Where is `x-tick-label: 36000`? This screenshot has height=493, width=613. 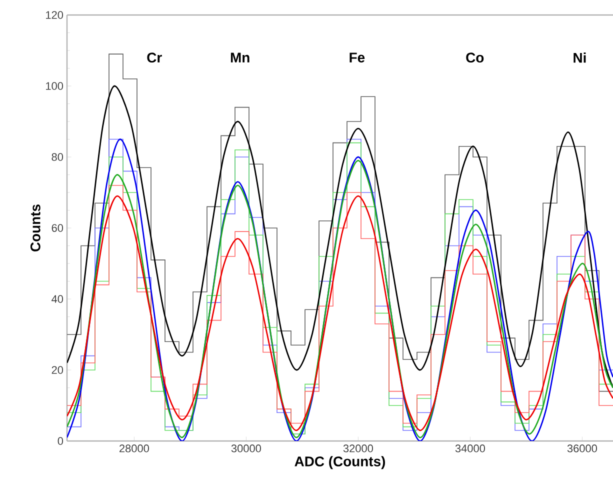
x-tick-label: 36000 is located at coordinates (582, 448).